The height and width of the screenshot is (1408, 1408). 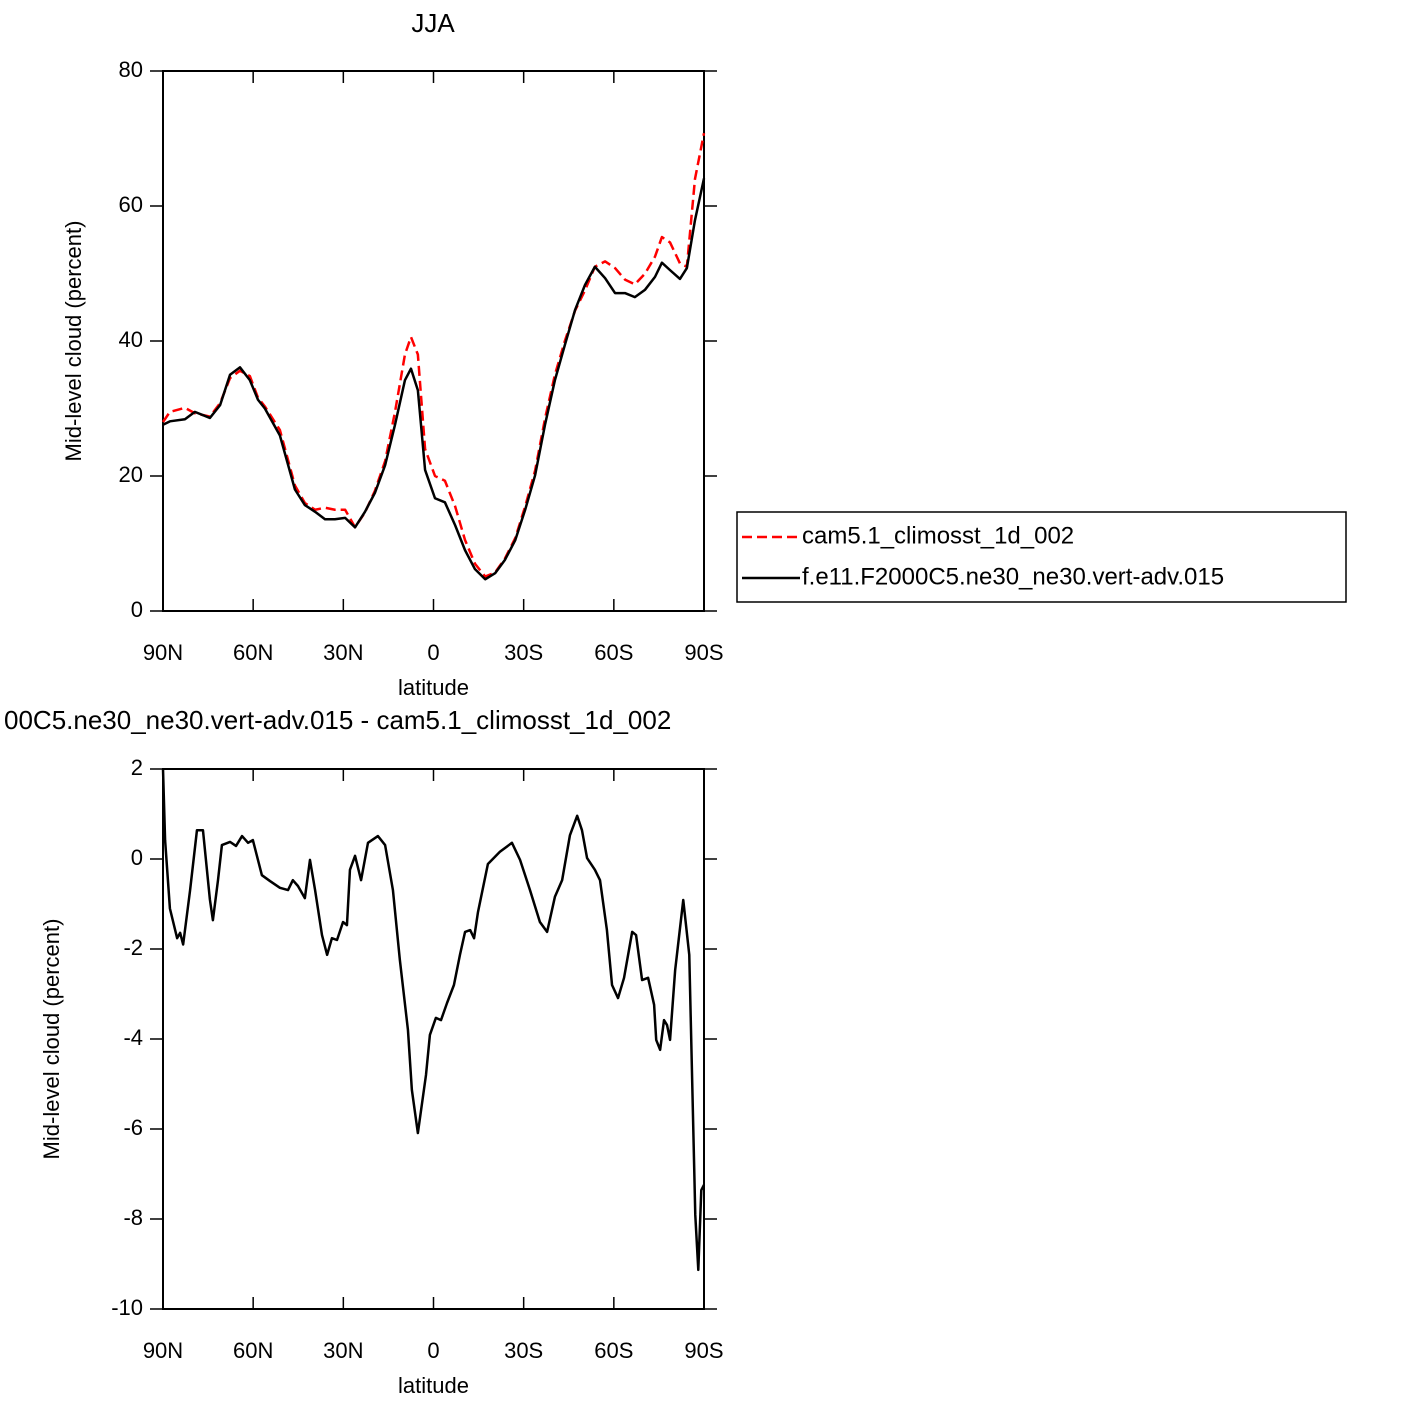 I want to click on y-tick-label: 2, so click(x=137, y=767).